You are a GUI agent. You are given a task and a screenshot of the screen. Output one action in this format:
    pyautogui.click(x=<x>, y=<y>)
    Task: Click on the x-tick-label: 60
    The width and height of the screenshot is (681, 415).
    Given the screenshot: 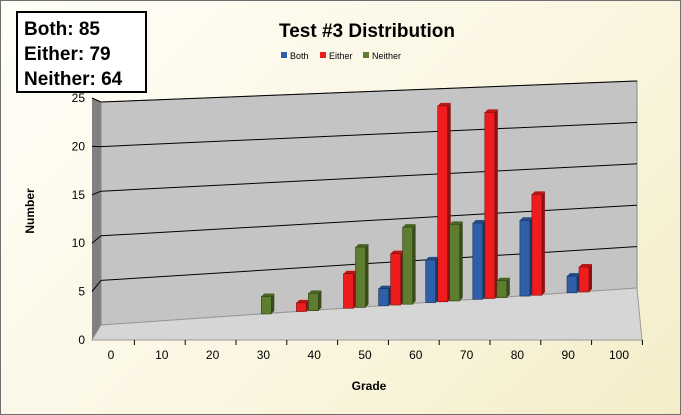 What is the action you would take?
    pyautogui.click(x=416, y=355)
    